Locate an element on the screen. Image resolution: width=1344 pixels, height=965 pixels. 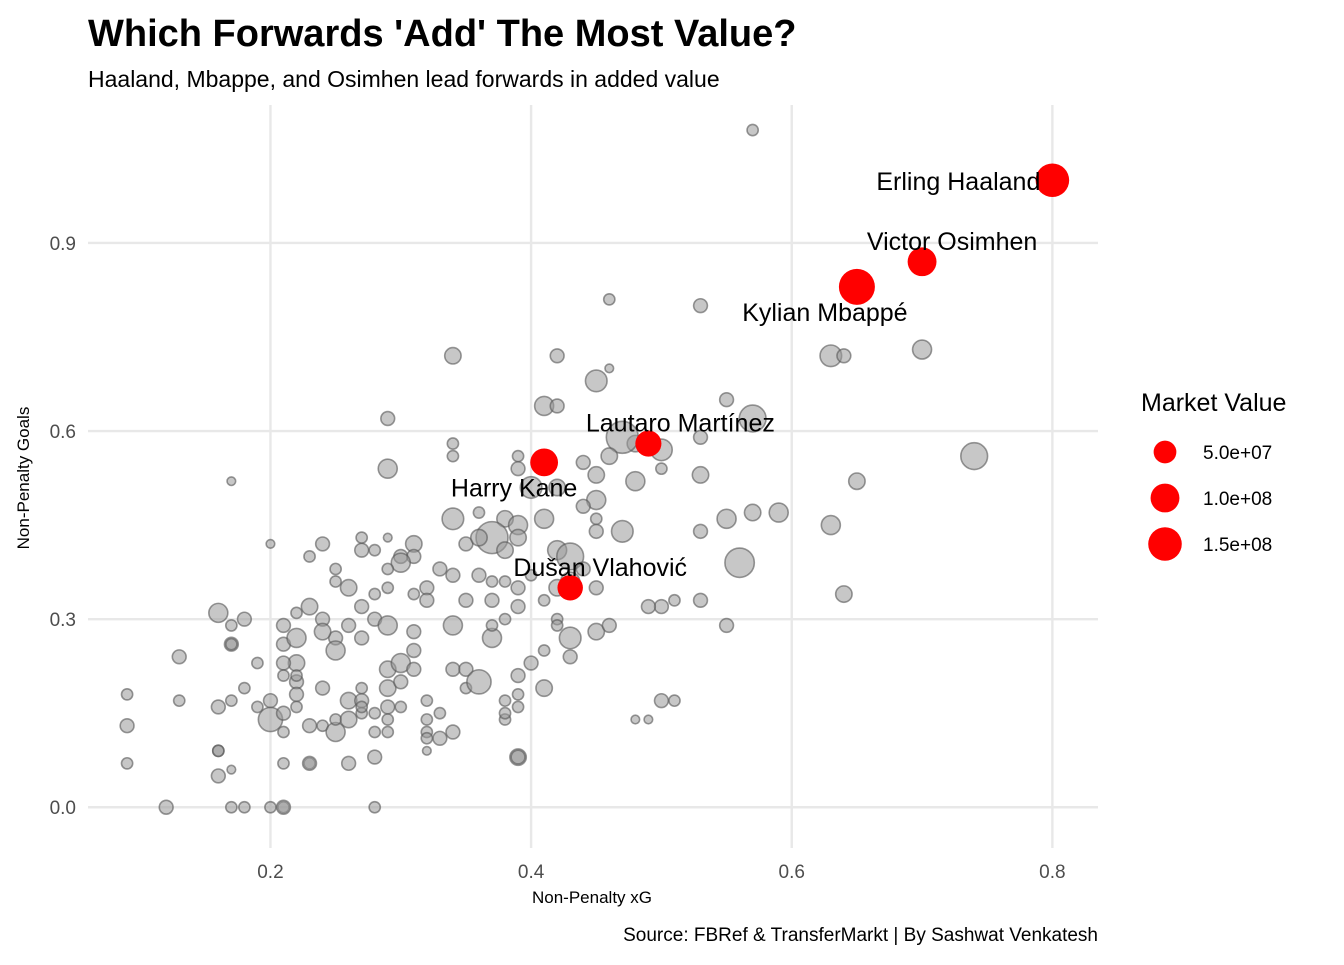
x-tick-label-3: 0.8 is located at coordinates (1052, 872).